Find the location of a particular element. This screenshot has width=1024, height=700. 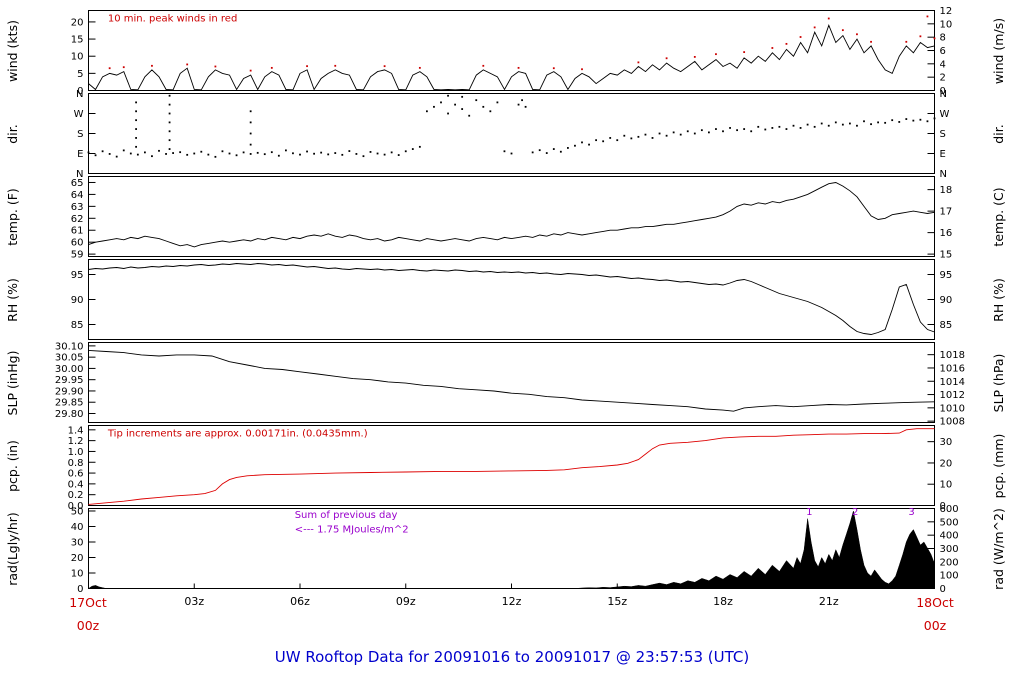

svg-text: 18 is located at coordinates (946, 190).